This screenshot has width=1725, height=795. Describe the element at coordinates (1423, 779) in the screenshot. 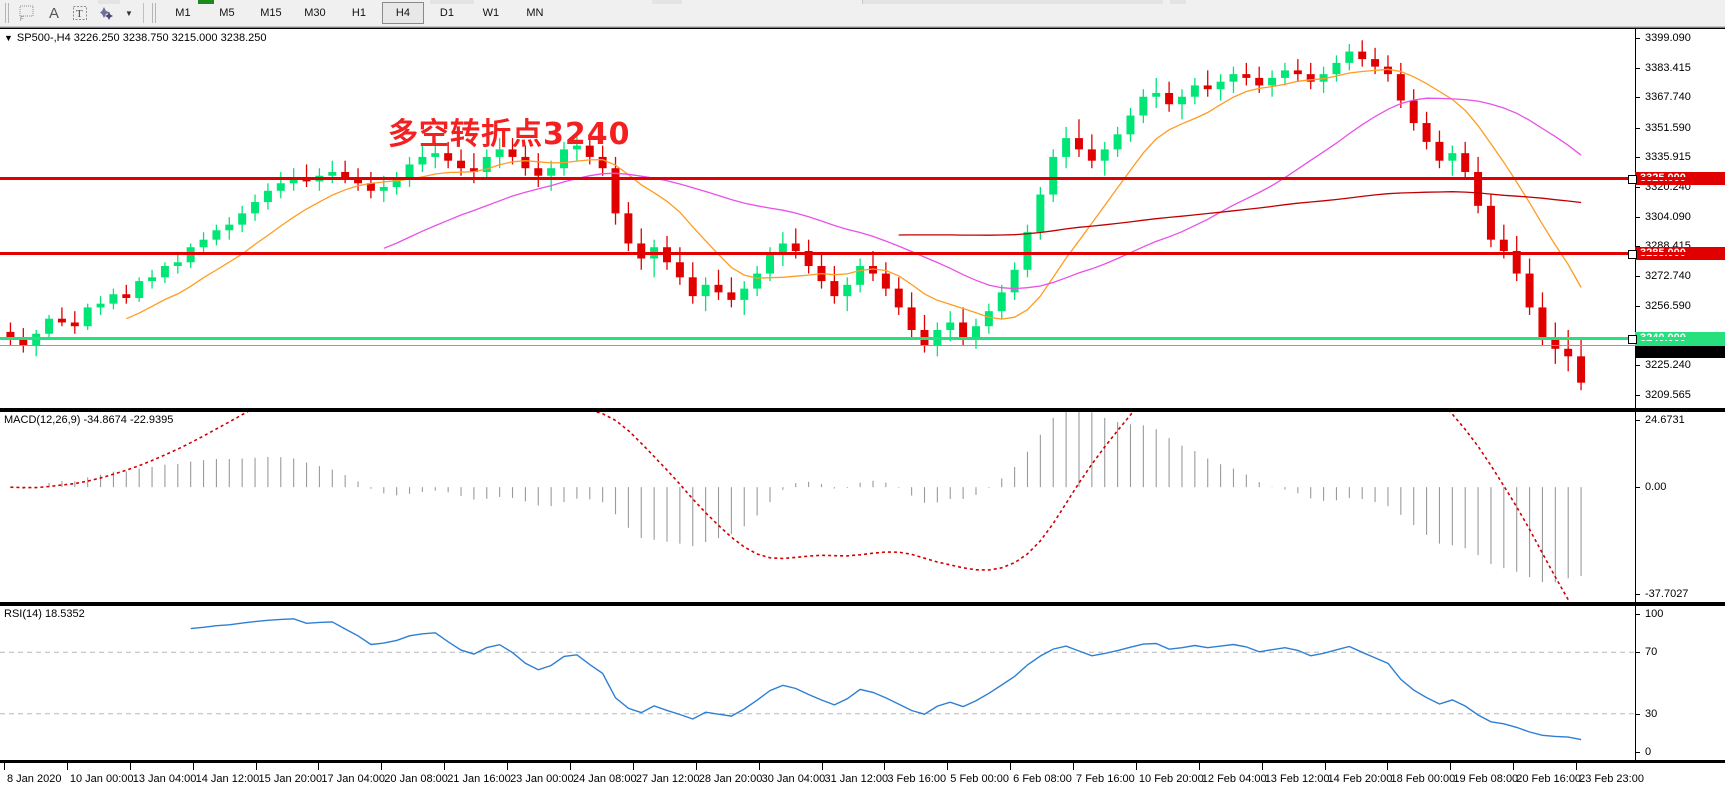

I see `time-axis-label: 18 Feb 00:00` at that location.